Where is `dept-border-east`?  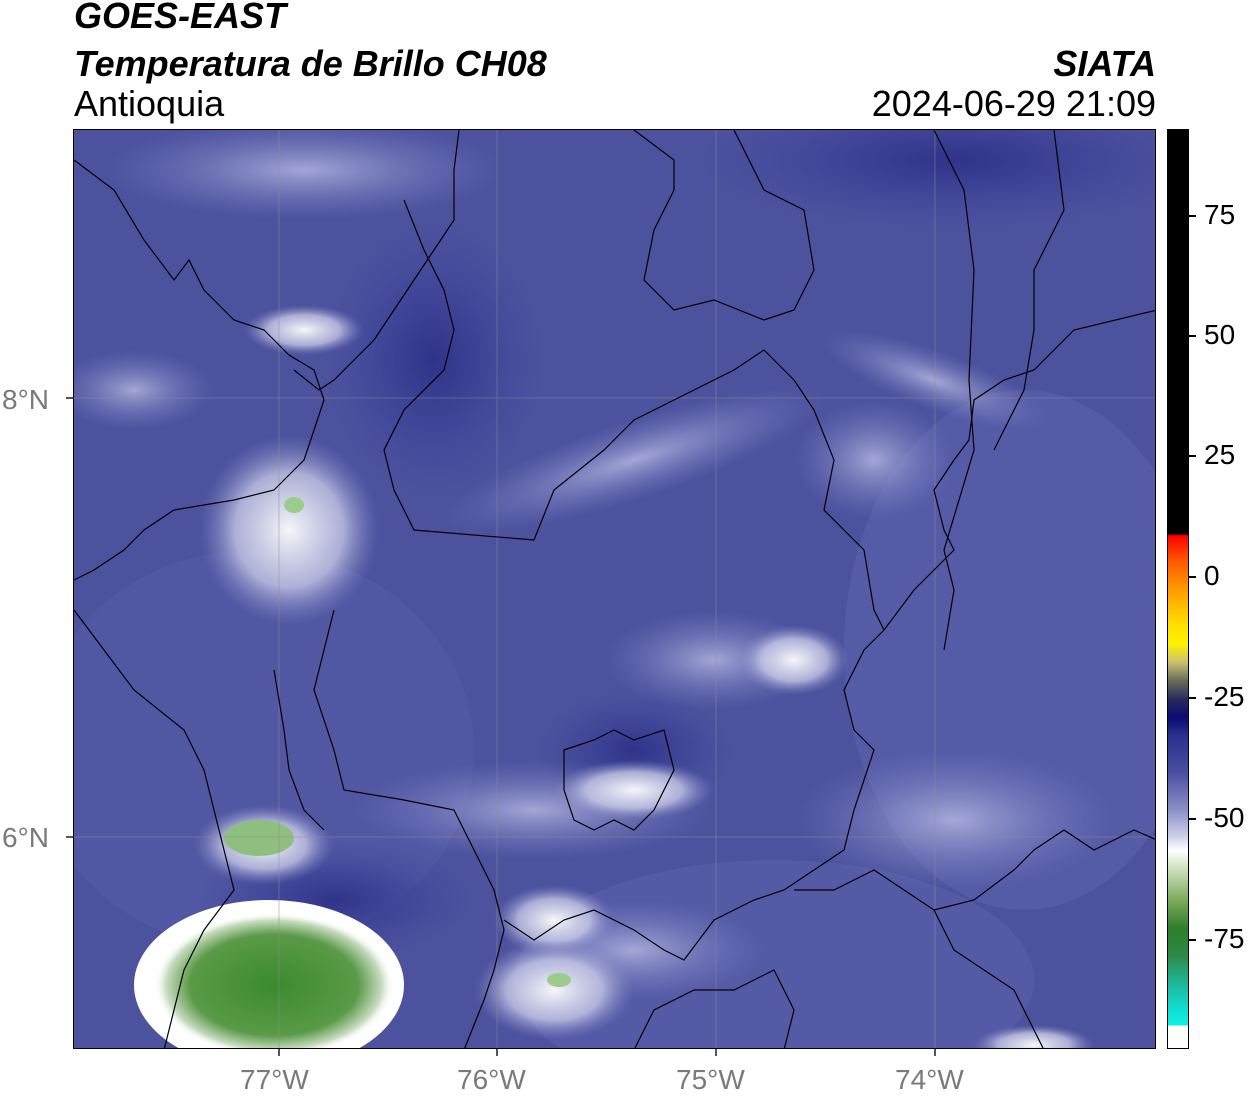 dept-border-east is located at coordinates (954, 390).